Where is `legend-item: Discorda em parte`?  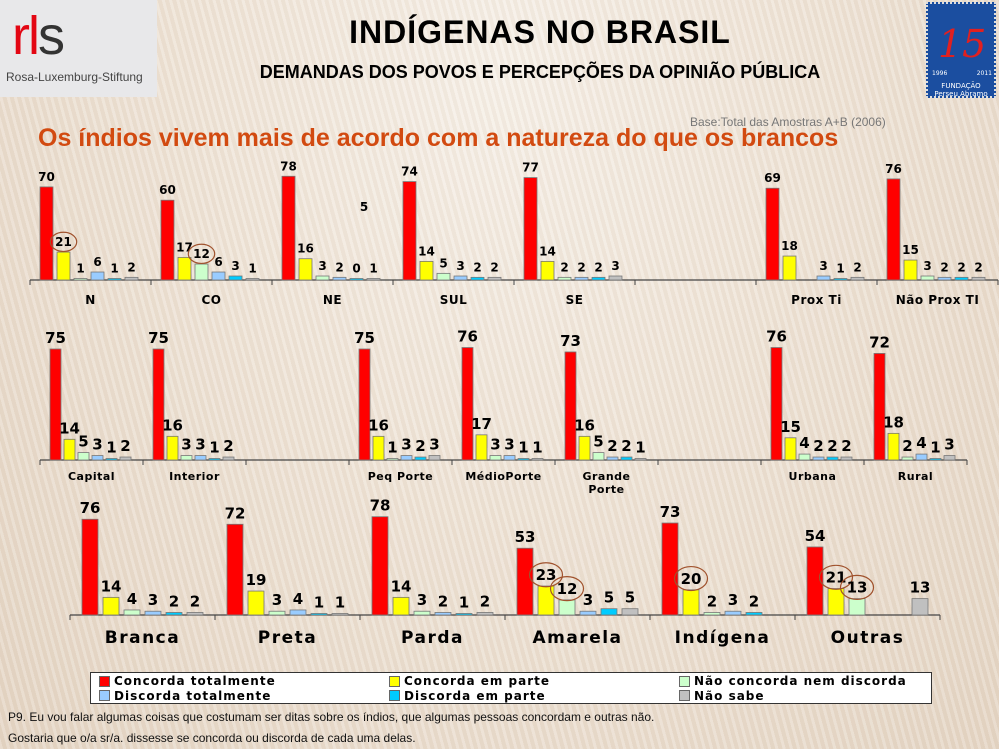 legend-item: Discorda em parte is located at coordinates (534, 696).